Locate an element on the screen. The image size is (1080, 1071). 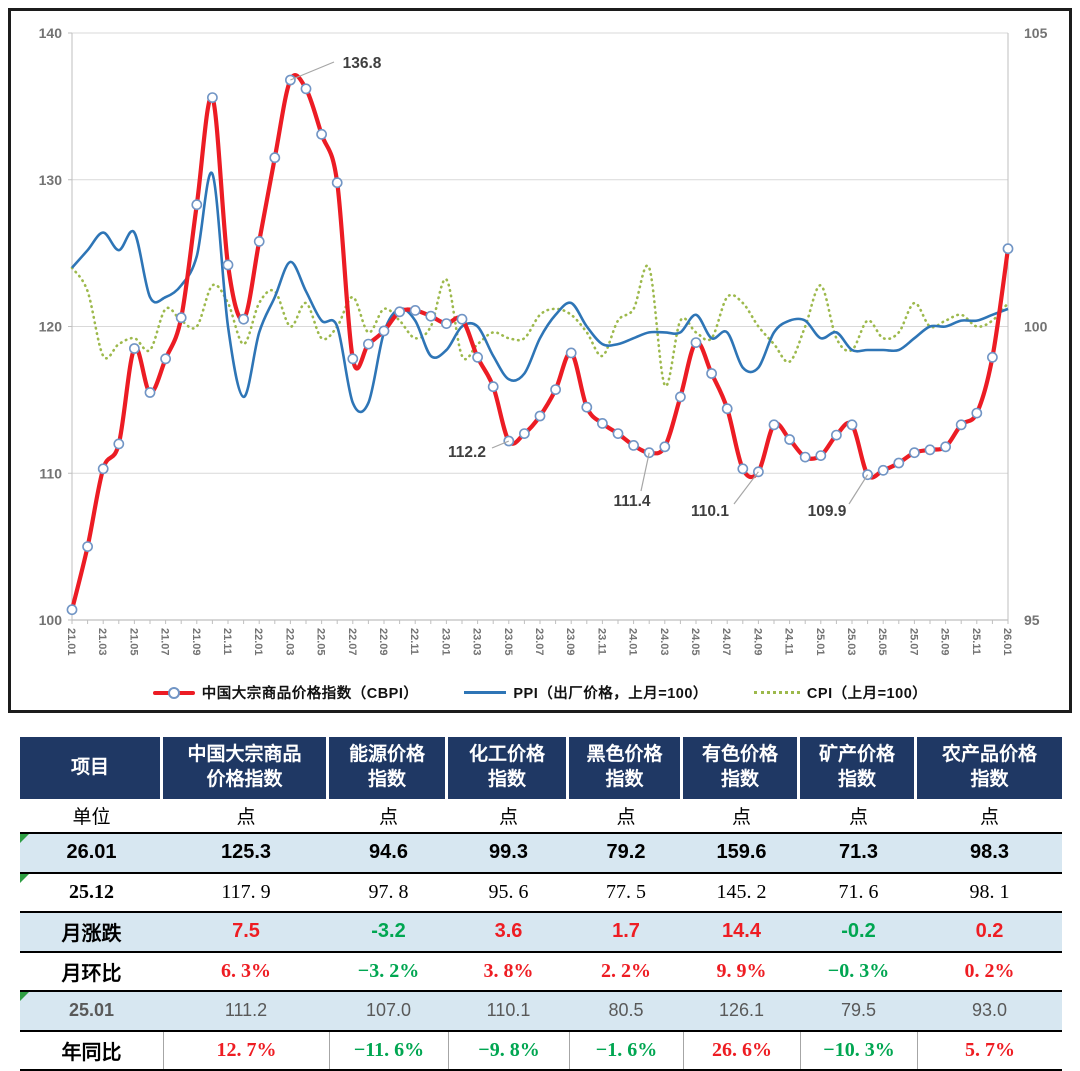
svg-text: 23.01 is located at coordinates (445, 642).